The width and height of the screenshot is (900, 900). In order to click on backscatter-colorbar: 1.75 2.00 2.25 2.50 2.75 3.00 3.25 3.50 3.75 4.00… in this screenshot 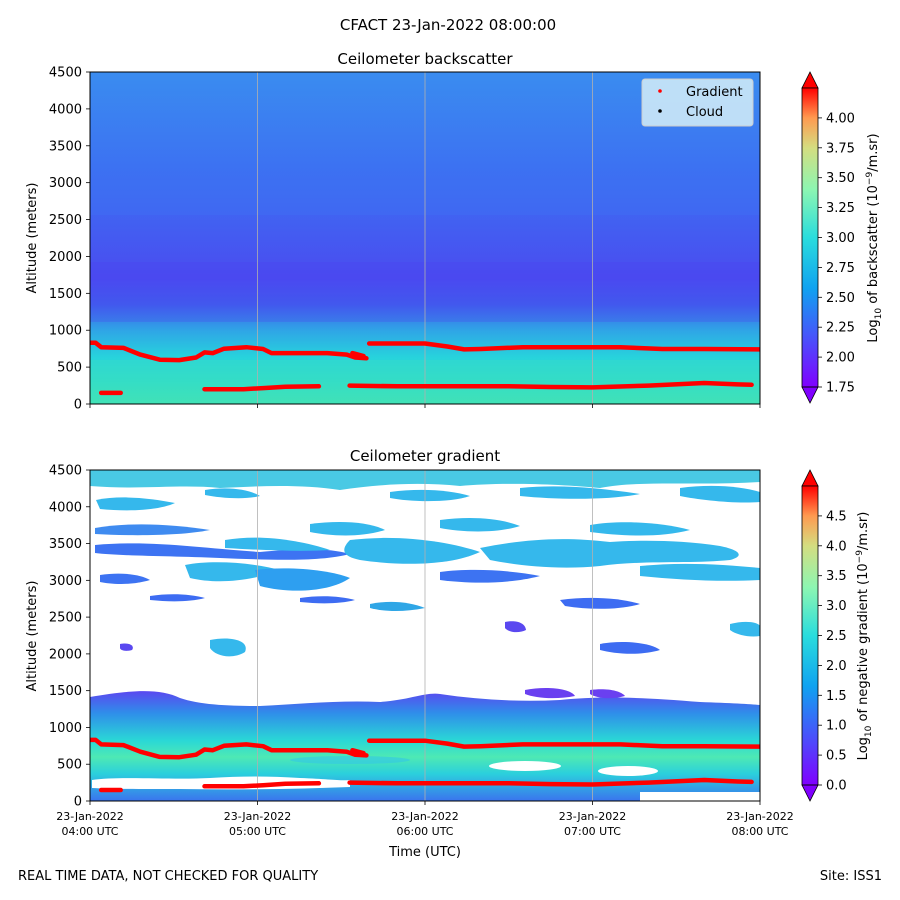, I will do `click(842, 237)`.